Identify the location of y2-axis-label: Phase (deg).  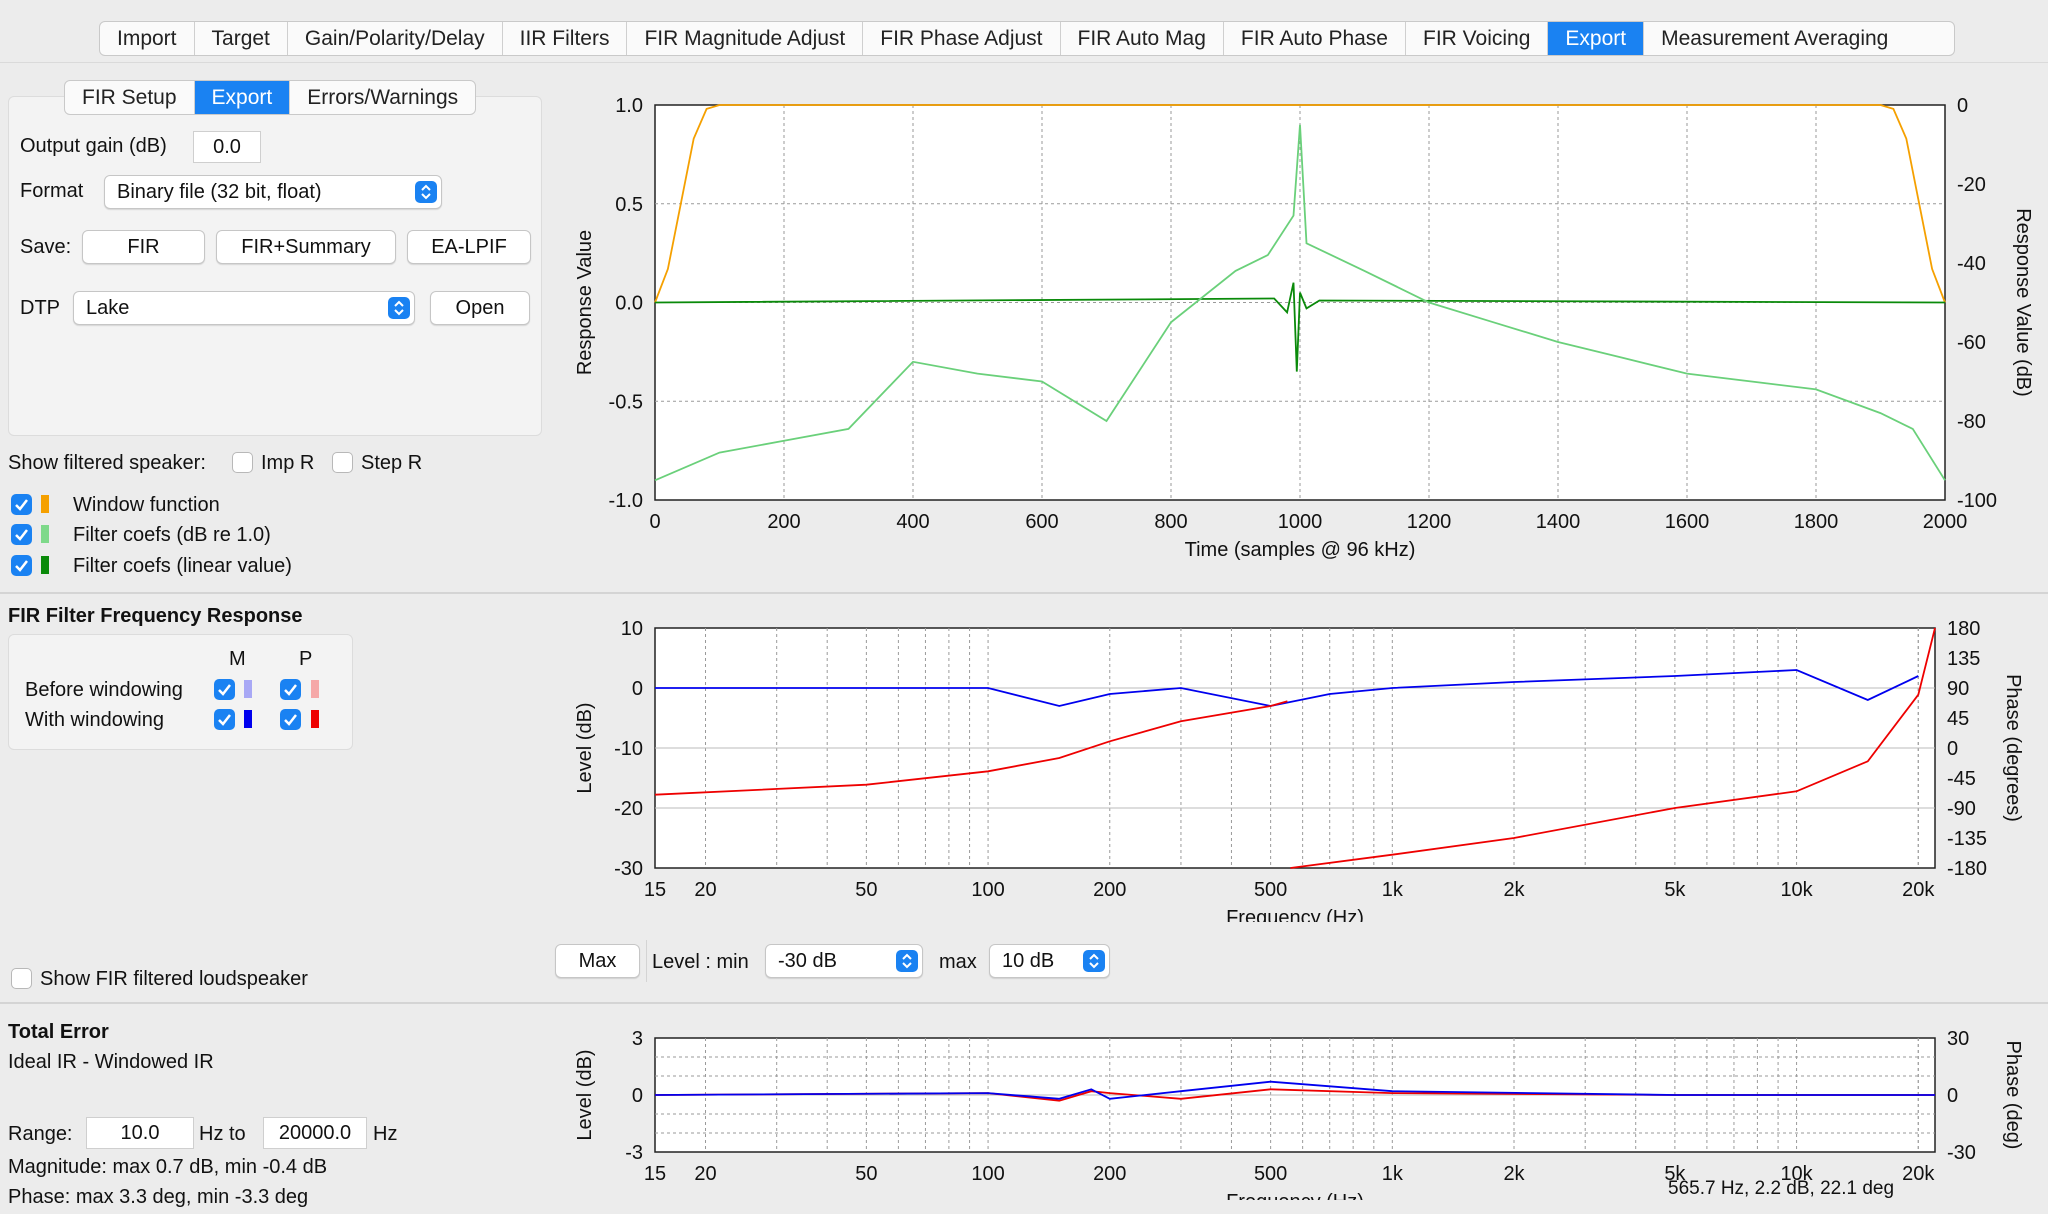
(2013, 1095).